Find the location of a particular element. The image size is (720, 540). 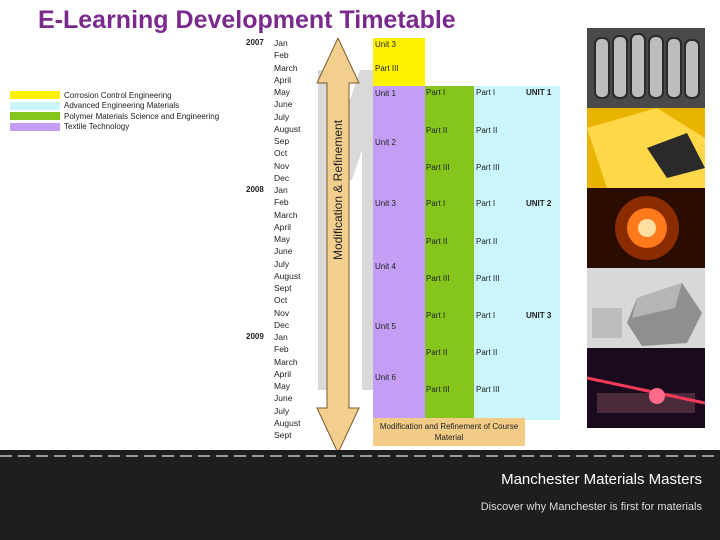

photo-strip is located at coordinates (646, 228).